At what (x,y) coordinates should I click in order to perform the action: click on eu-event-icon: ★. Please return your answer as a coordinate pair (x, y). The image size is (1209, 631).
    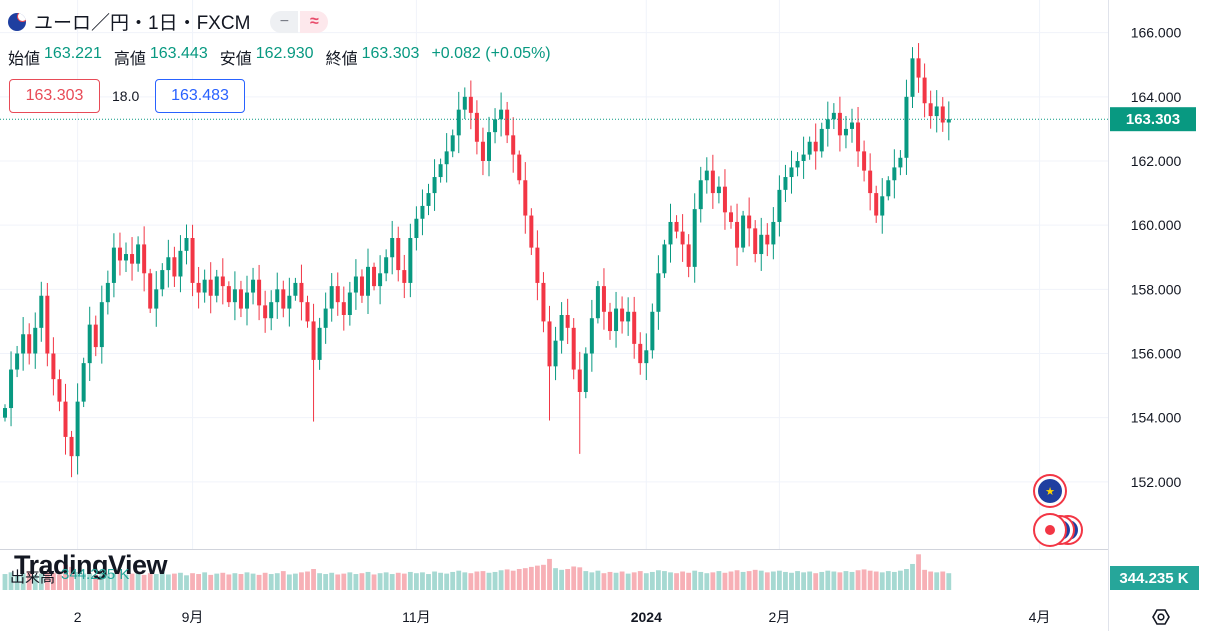
    Looking at the image, I should click on (1050, 491).